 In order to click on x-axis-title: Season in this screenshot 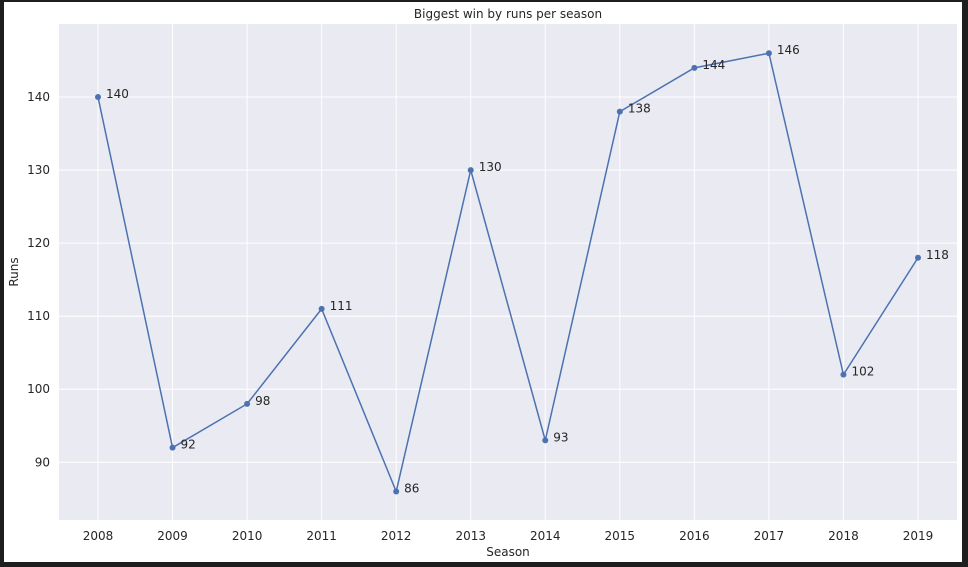, I will do `click(508, 552)`.